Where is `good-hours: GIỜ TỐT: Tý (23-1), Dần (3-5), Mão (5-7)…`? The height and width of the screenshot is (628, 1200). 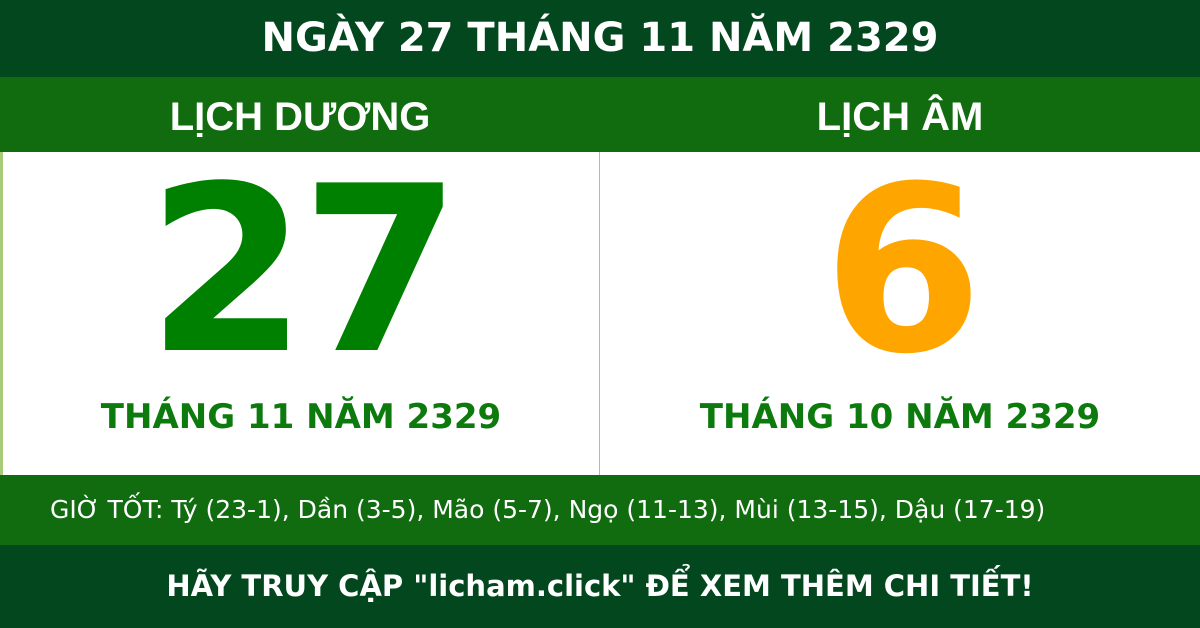 good-hours: GIỜ TỐT: Tý (23-1), Dần (3-5), Mão (5-7)… is located at coordinates (600, 510).